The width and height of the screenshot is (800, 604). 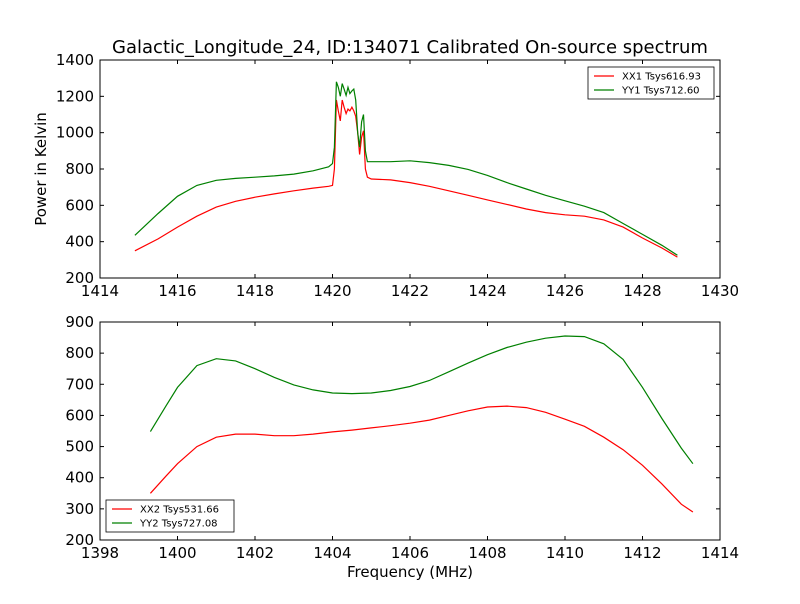 I want to click on x-tick-label: 1404, so click(x=332, y=553).